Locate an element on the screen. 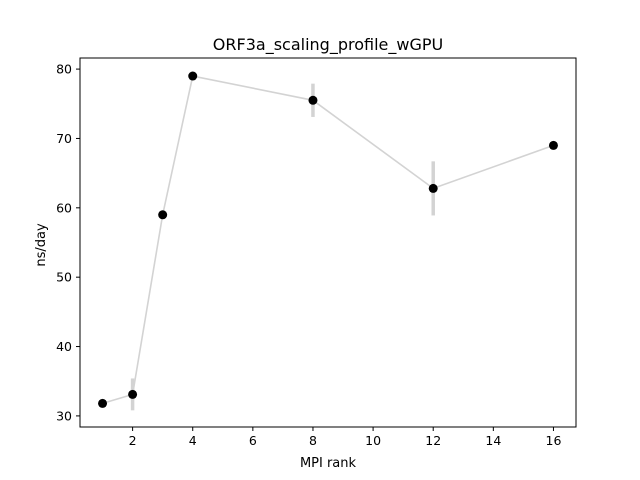 This screenshot has width=640, height=480. y-tick-label: 70 is located at coordinates (64, 138).